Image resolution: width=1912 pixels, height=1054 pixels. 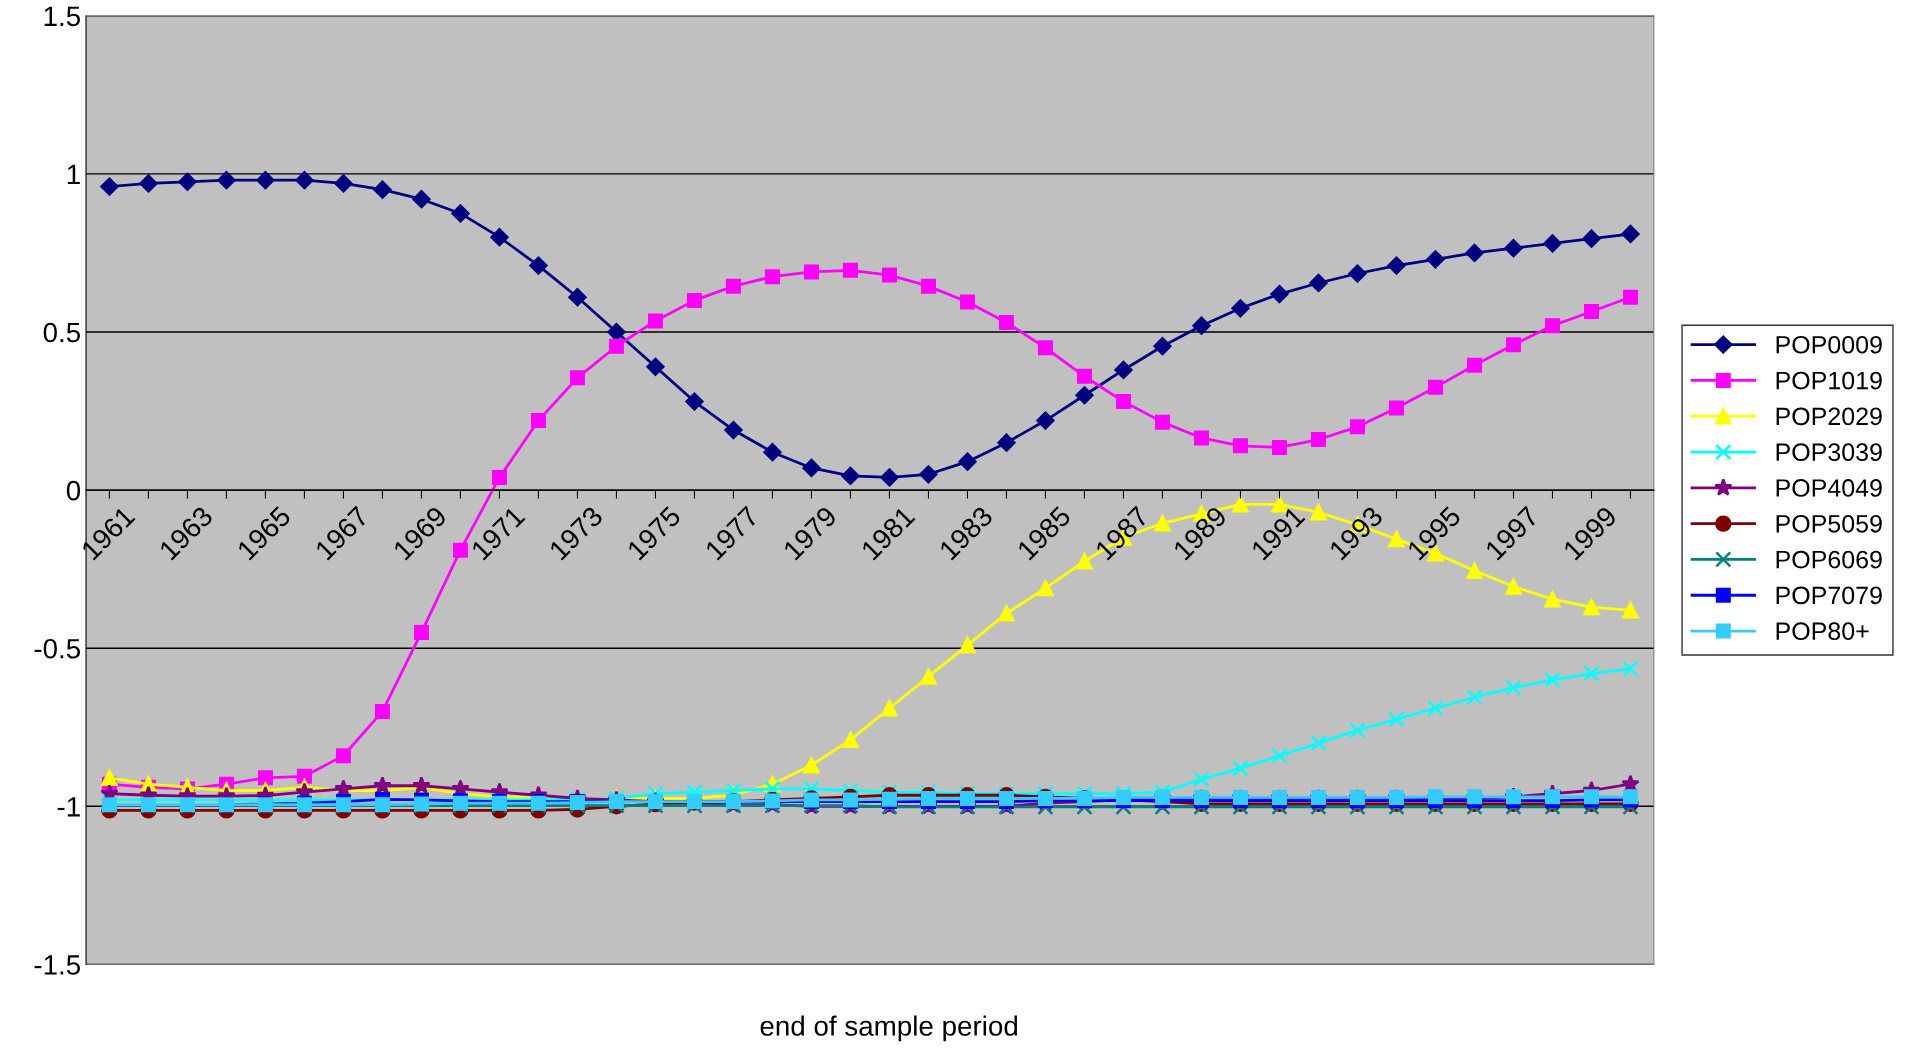 What do you see at coordinates (73, 490) in the screenshot?
I see `y-tick-label: 0` at bounding box center [73, 490].